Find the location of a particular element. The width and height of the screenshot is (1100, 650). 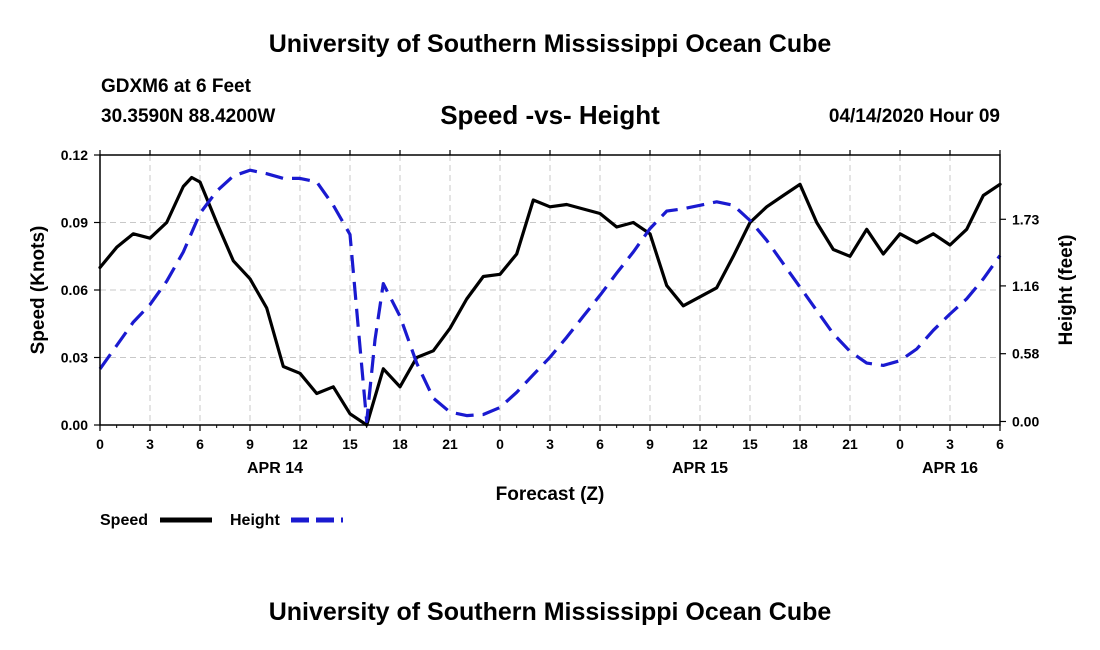

chart-title: Speed -vs- Height is located at coordinates (550, 115).